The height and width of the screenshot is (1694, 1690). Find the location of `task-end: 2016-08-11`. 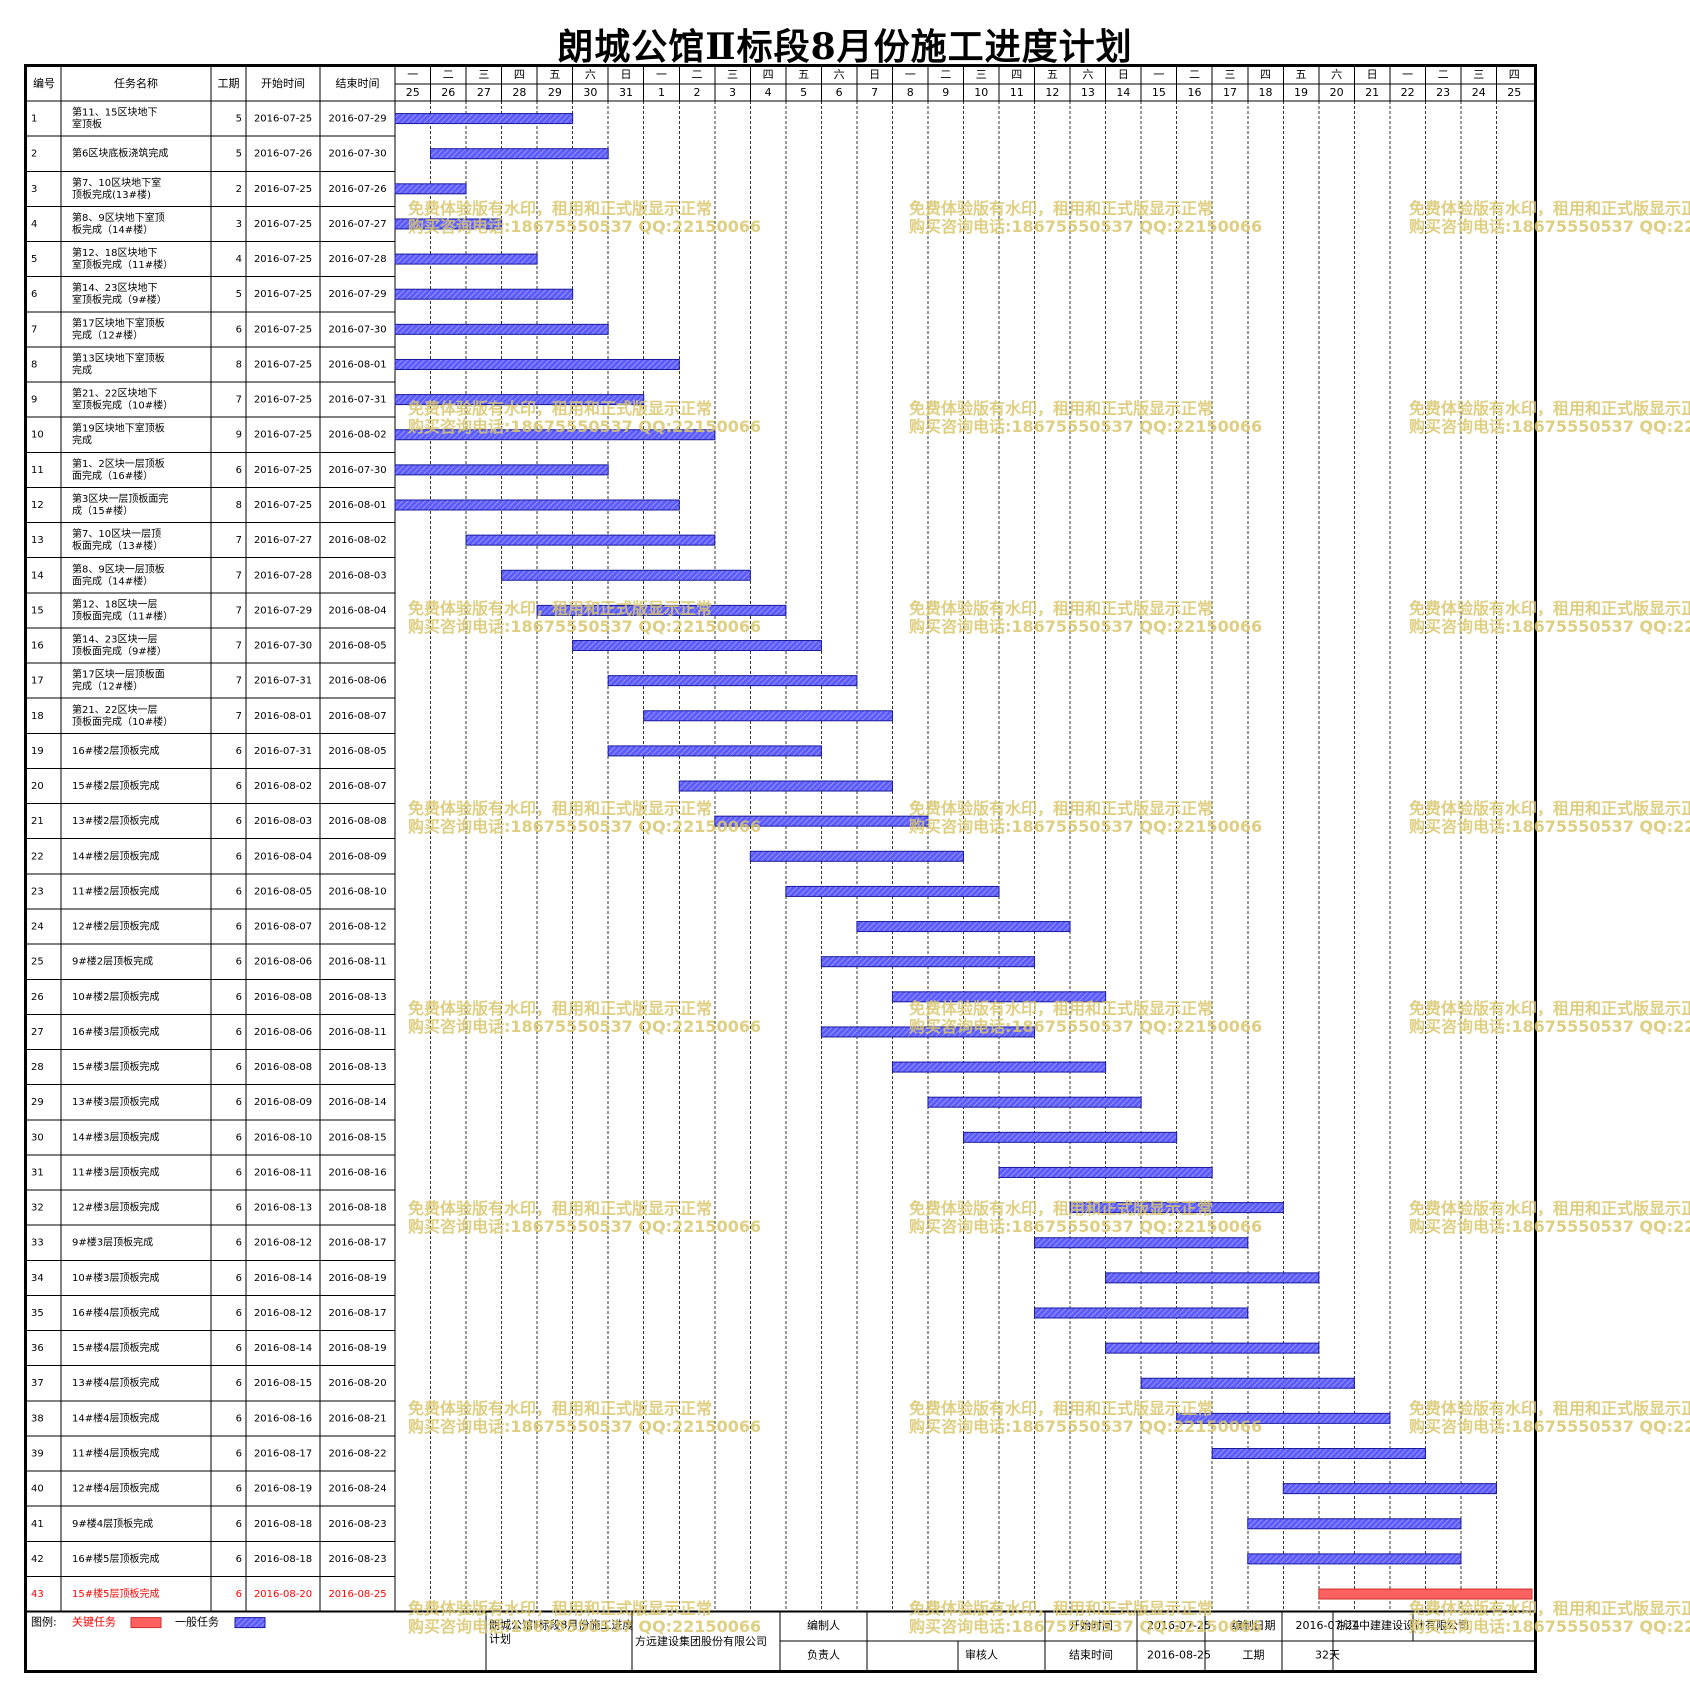

task-end: 2016-08-11 is located at coordinates (357, 1032).